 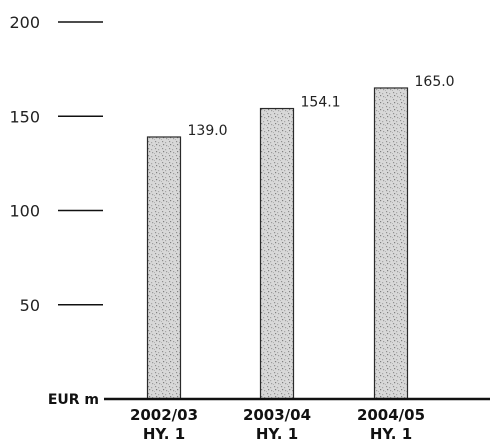 What do you see at coordinates (277, 415) in the screenshot?
I see `x-category-label: 2003/04` at bounding box center [277, 415].